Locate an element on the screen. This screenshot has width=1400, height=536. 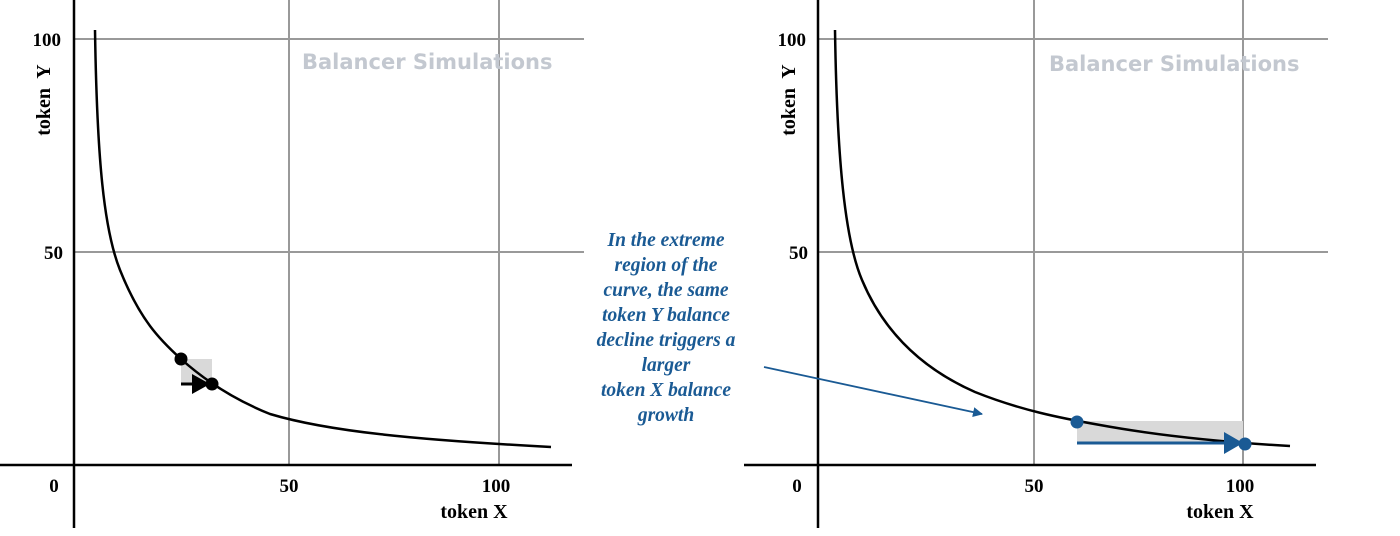
annotation-line: In the extreme is located at coordinates (666, 240).